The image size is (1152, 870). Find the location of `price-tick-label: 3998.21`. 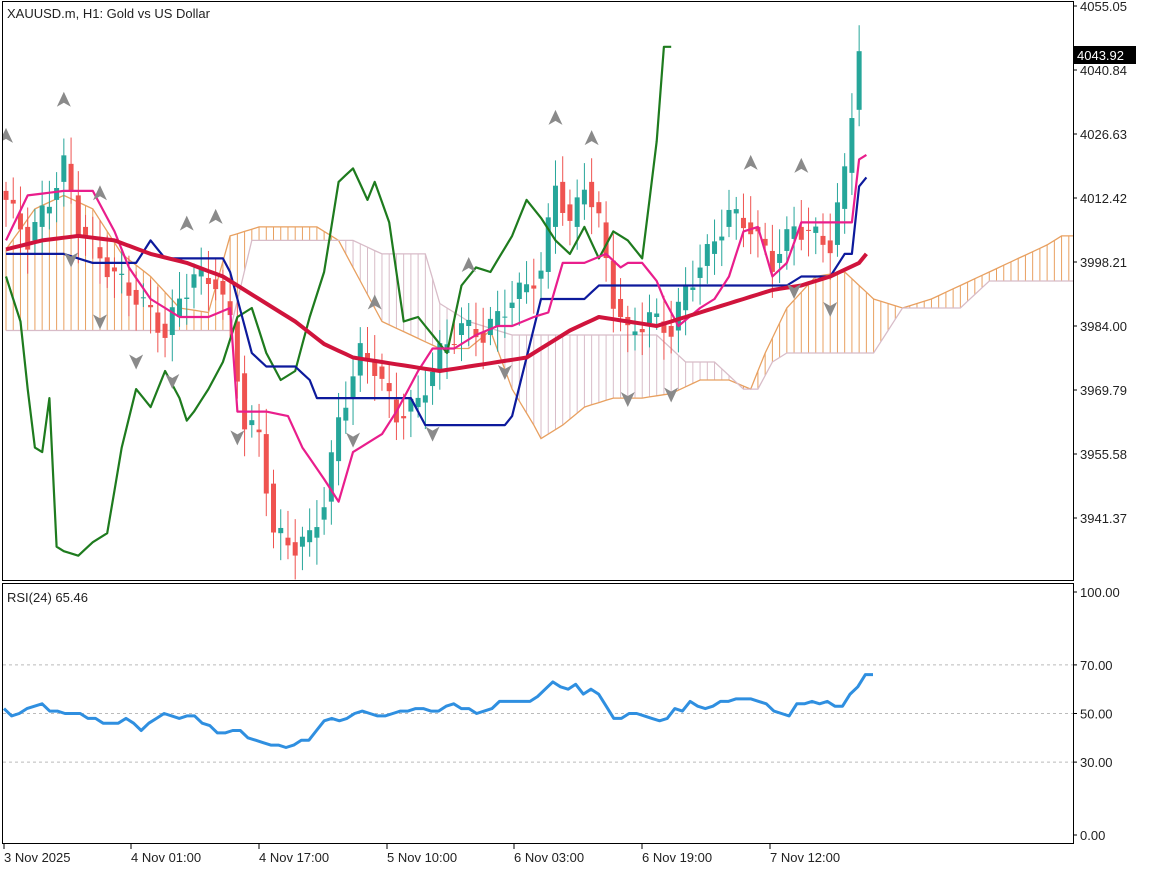

price-tick-label: 3998.21 is located at coordinates (1103, 262).